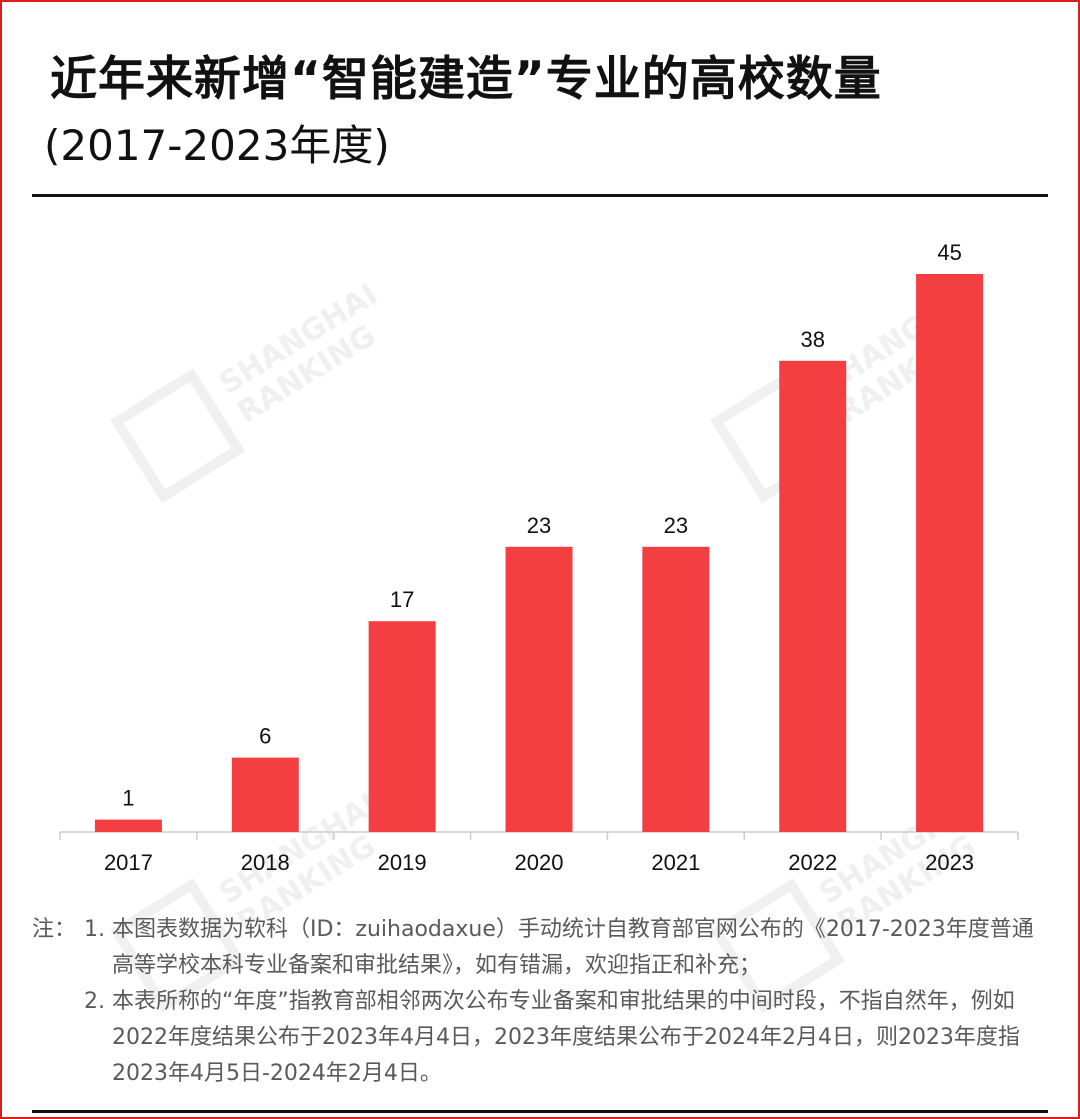  What do you see at coordinates (949, 862) in the screenshot?
I see `x-tick-label-2023: 2023` at bounding box center [949, 862].